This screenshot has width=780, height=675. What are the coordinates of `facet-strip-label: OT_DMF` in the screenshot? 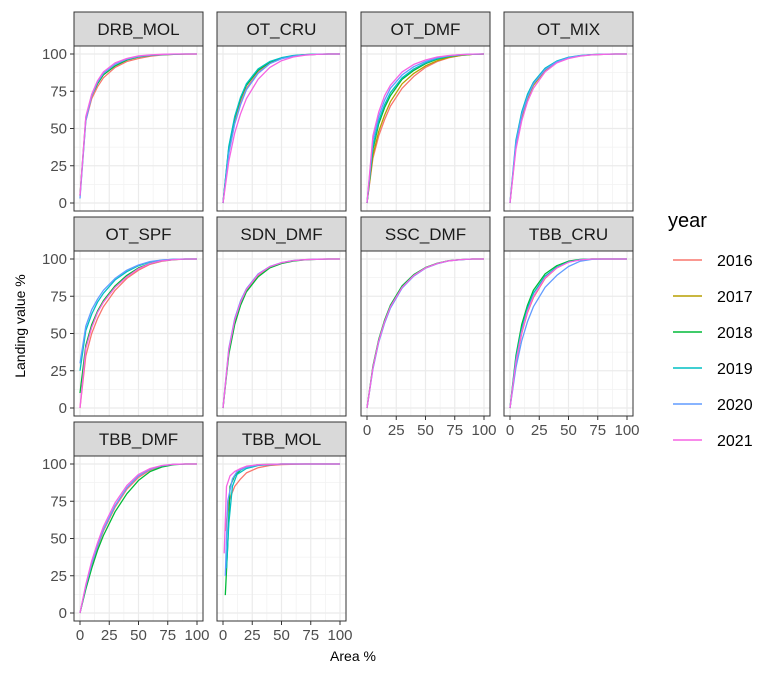 It's located at (426, 29).